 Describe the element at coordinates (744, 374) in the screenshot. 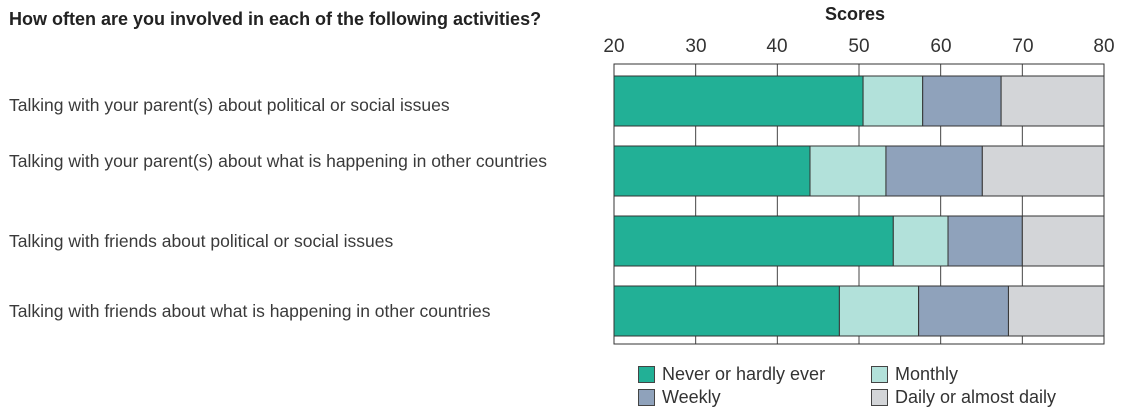

I see `legend-label: Never or hardly ever` at that location.